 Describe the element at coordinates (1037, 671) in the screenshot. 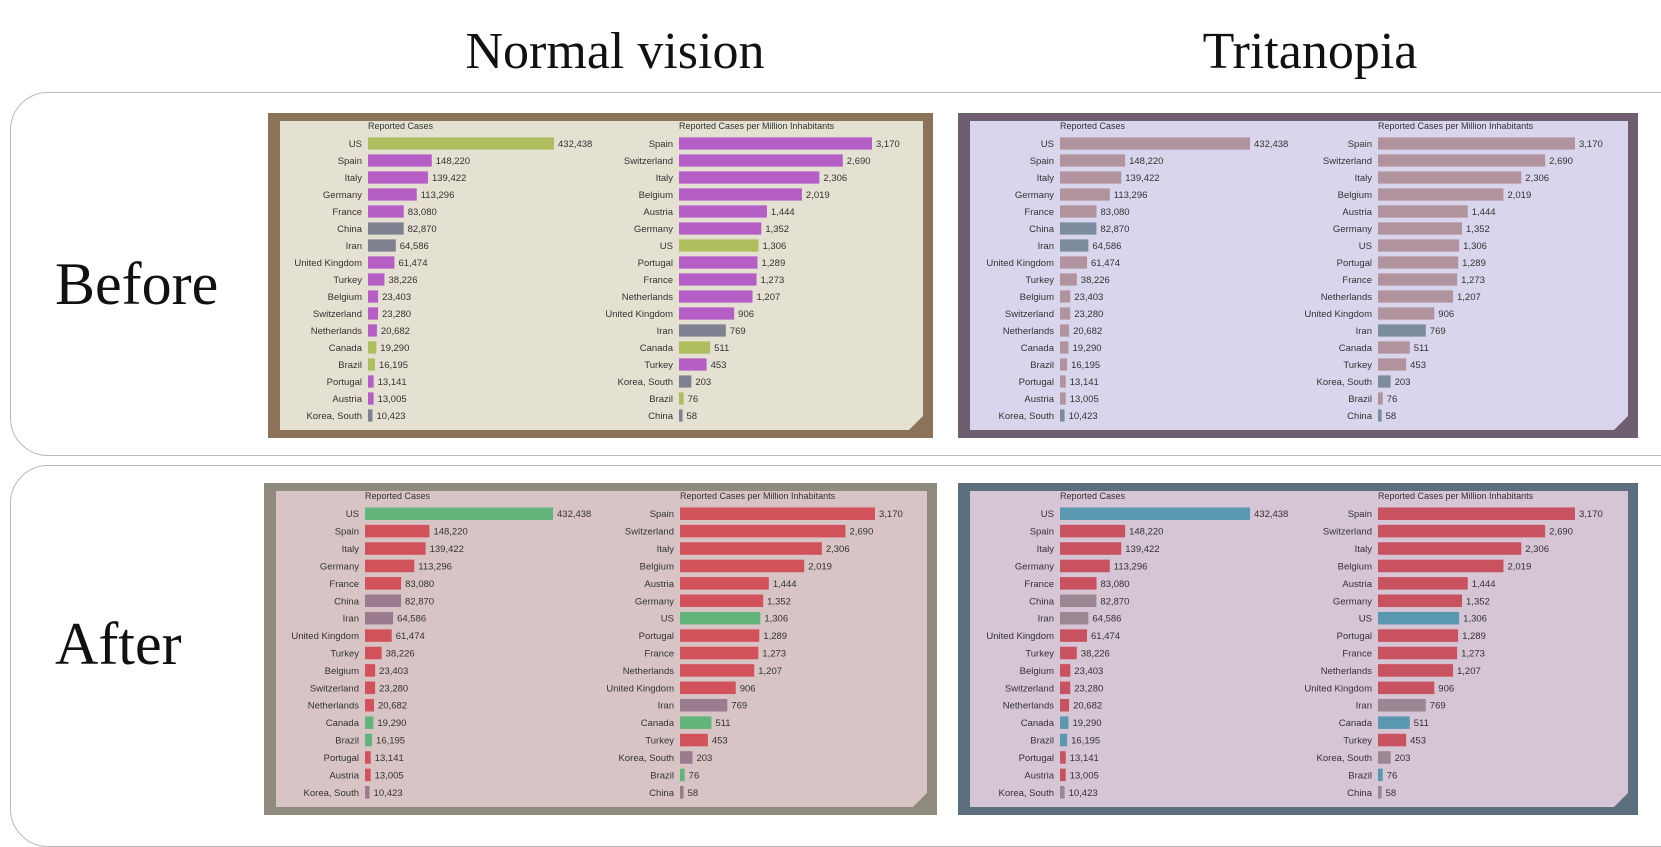

I see `category-label: Belgium` at that location.